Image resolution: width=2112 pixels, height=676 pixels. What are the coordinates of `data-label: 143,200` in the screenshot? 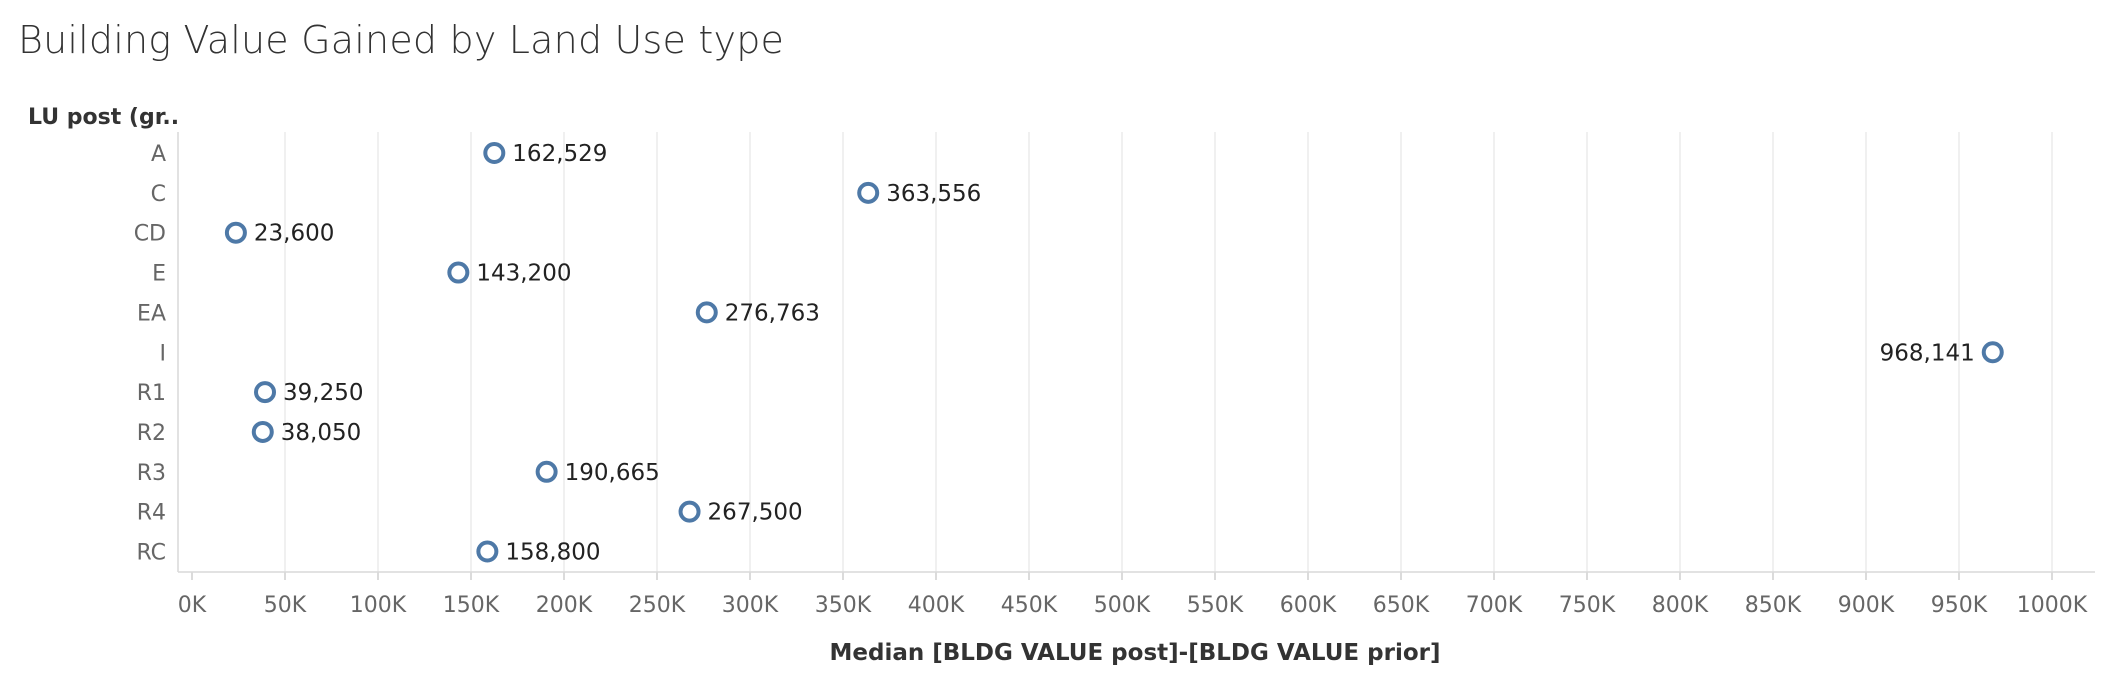 It's located at (523, 274).